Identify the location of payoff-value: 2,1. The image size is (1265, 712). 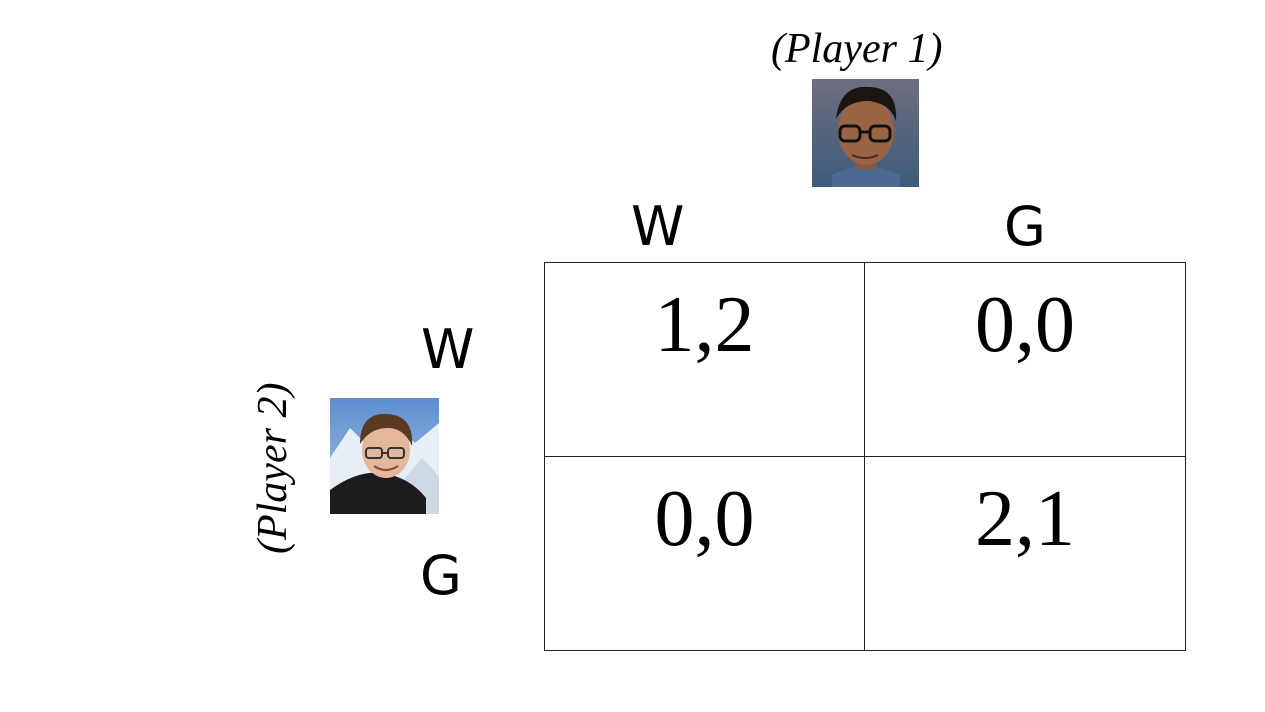
(1025, 518).